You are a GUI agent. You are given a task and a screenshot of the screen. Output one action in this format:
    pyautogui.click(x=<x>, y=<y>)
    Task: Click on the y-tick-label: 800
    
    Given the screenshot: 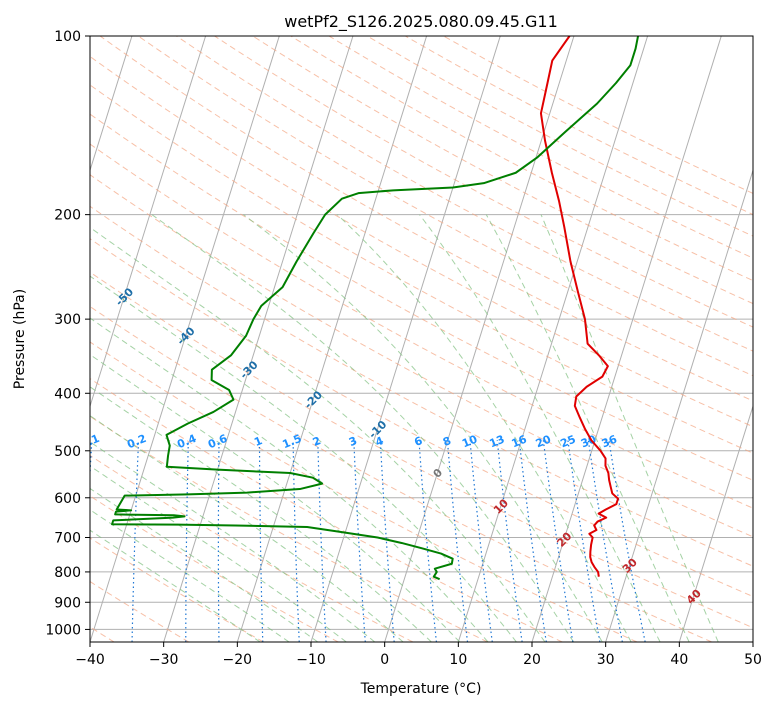 What is the action you would take?
    pyautogui.click(x=67, y=573)
    